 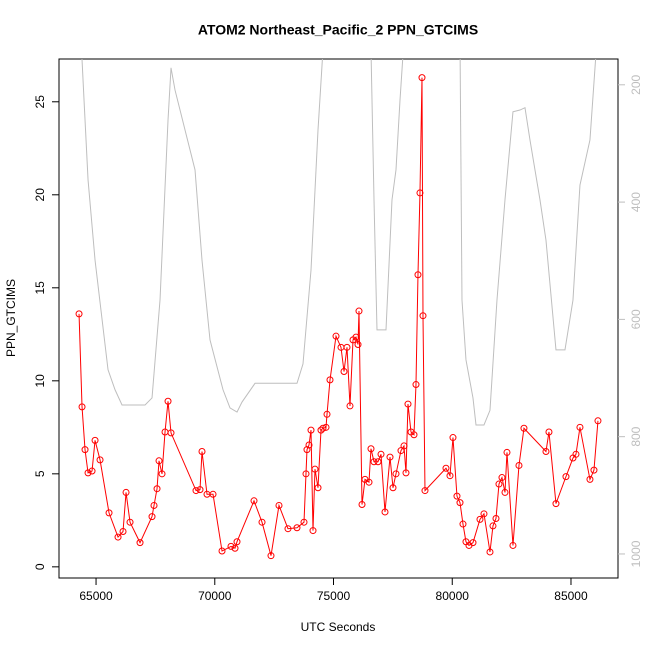 What do you see at coordinates (453, 596) in the screenshot?
I see `x-tick-label: 80000` at bounding box center [453, 596].